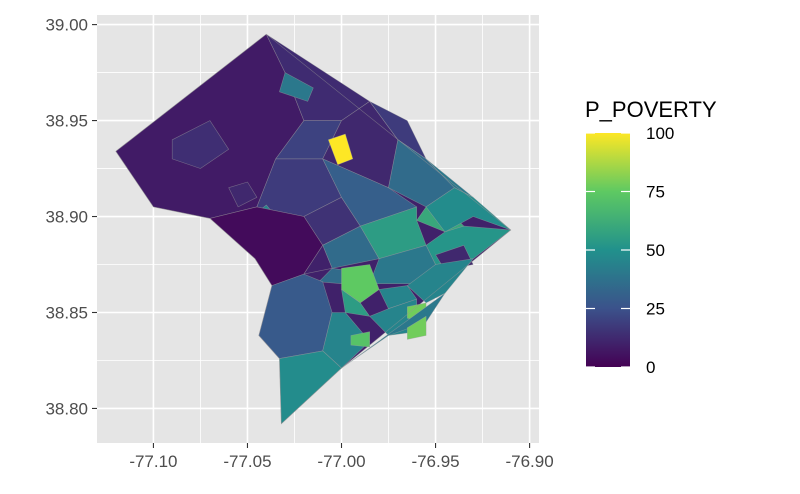 This screenshot has height=494, width=800. Describe the element at coordinates (66, 25) in the screenshot. I see `y-tick-label: 39.00` at that location.